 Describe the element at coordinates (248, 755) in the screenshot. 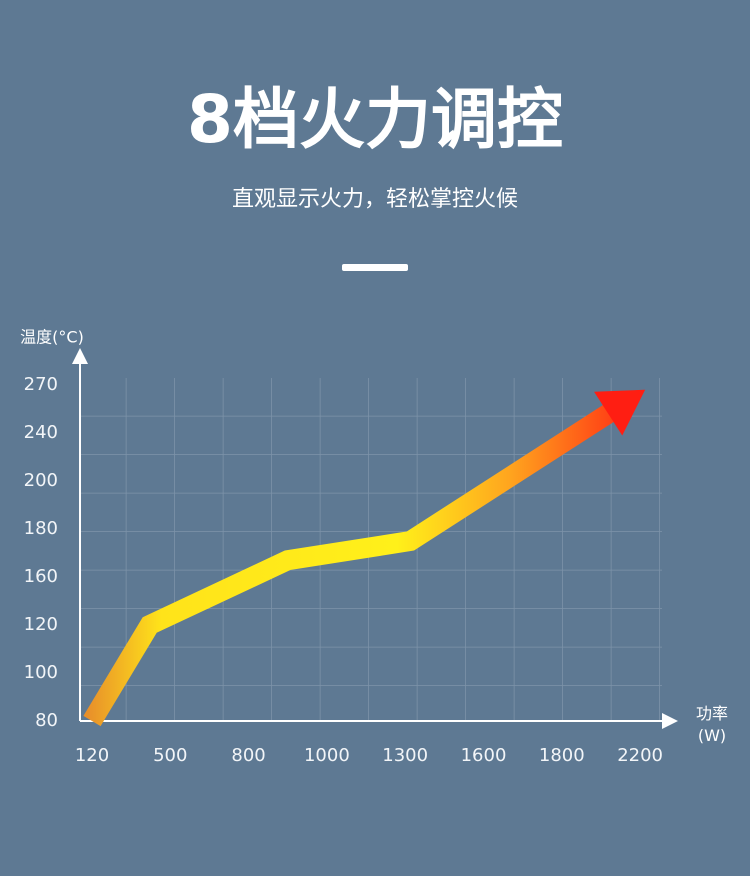

I see `x-tick-label: 800` at that location.